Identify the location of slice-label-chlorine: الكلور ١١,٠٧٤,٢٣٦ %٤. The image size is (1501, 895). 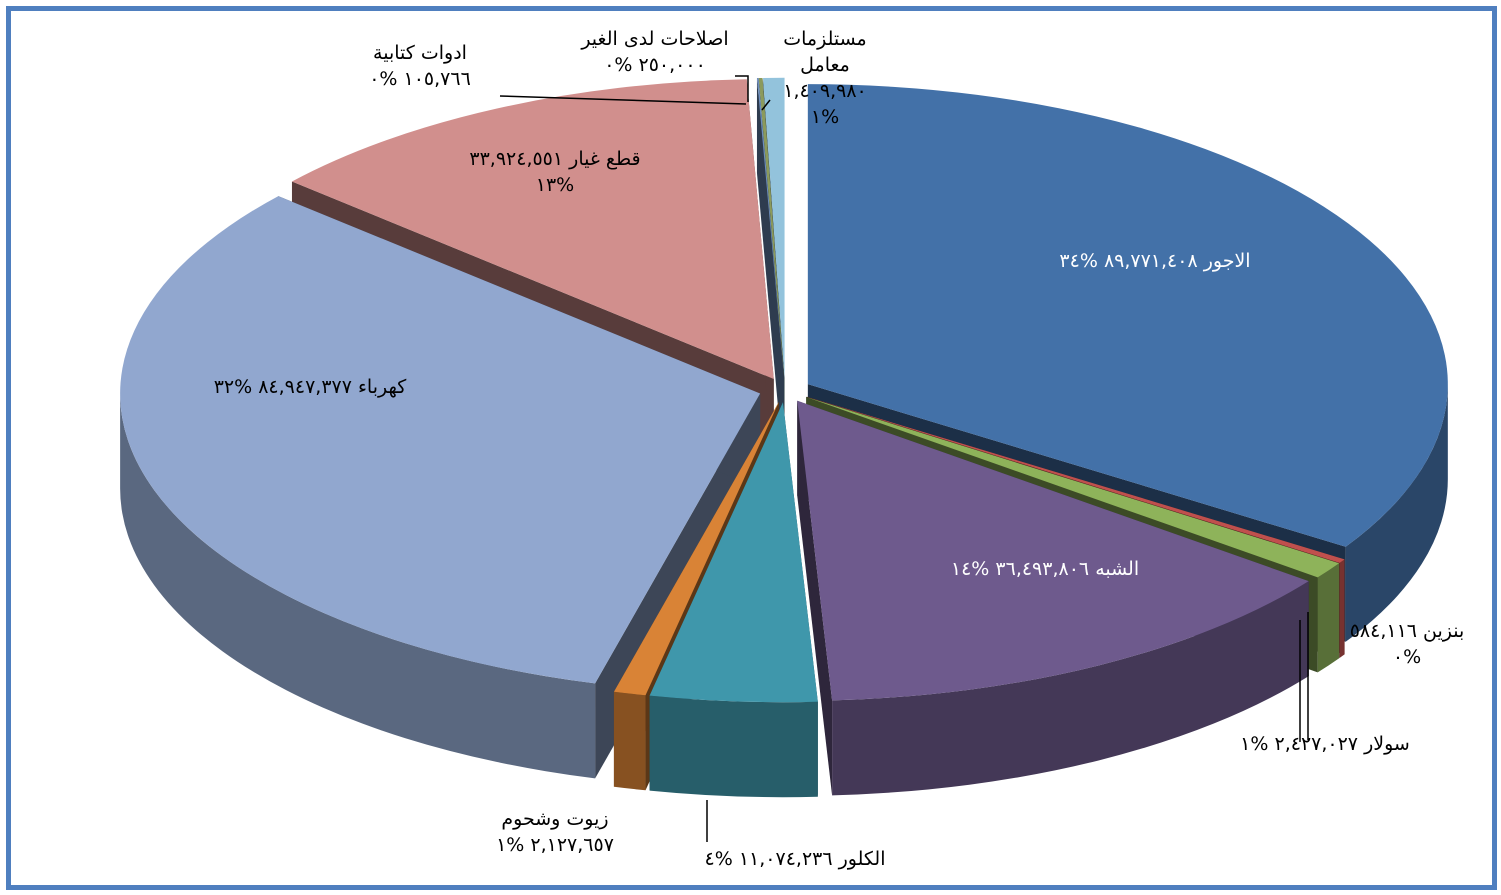
(795, 859).